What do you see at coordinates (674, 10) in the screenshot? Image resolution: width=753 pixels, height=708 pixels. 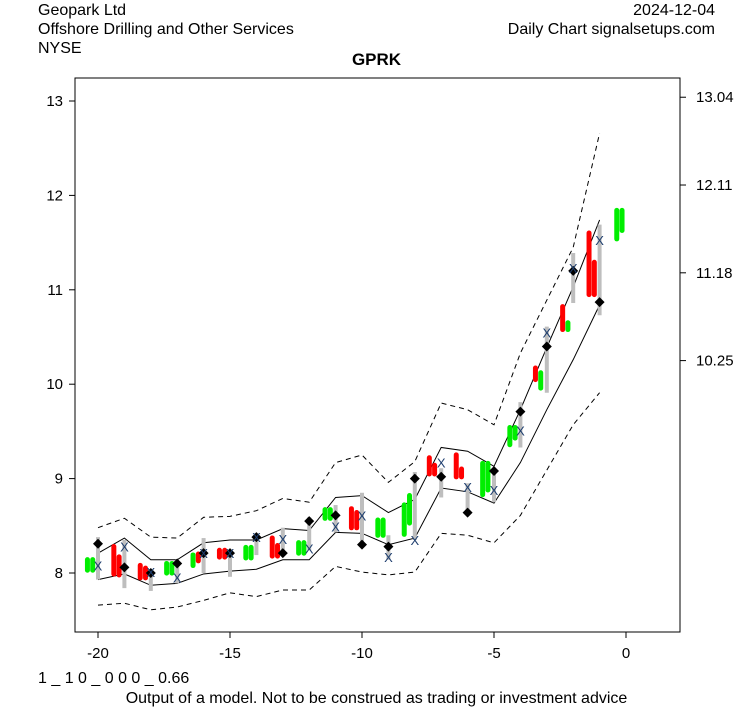 I see `chart-date: 2024-12-04` at bounding box center [674, 10].